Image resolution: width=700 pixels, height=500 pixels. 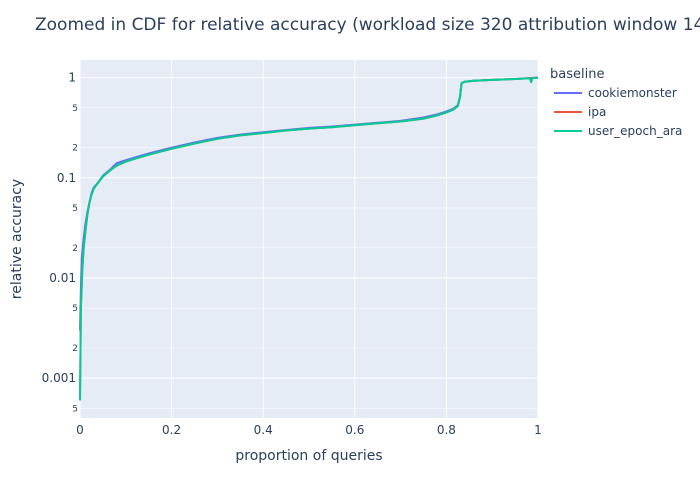 What do you see at coordinates (354, 430) in the screenshot?
I see `x-tick-label: 0.6` at bounding box center [354, 430].